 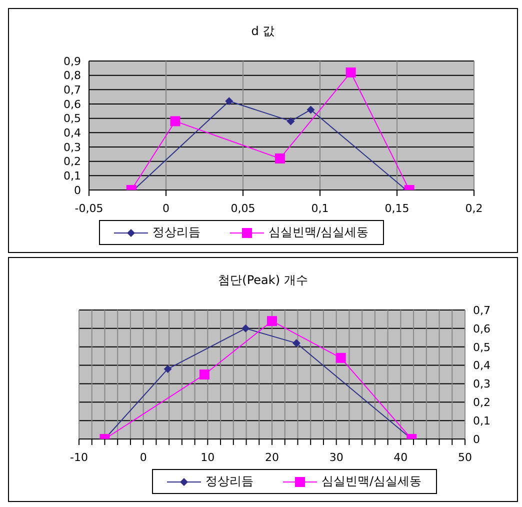 I want to click on x-tick-label: 20, so click(x=272, y=457).